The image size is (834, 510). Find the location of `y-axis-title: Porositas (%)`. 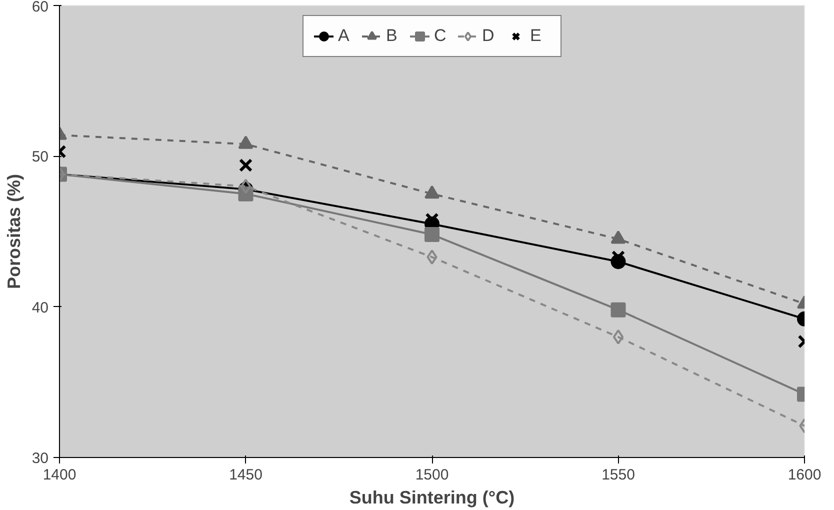

y-axis-title: Porositas (%) is located at coordinates (14, 232).